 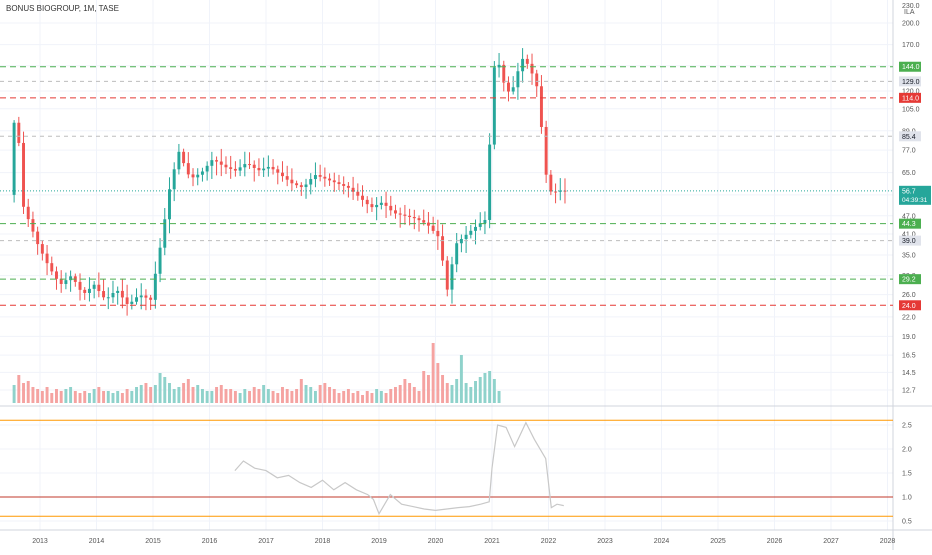 What do you see at coordinates (909, 241) in the screenshot?
I see `level-price-label: 39.0` at bounding box center [909, 241].